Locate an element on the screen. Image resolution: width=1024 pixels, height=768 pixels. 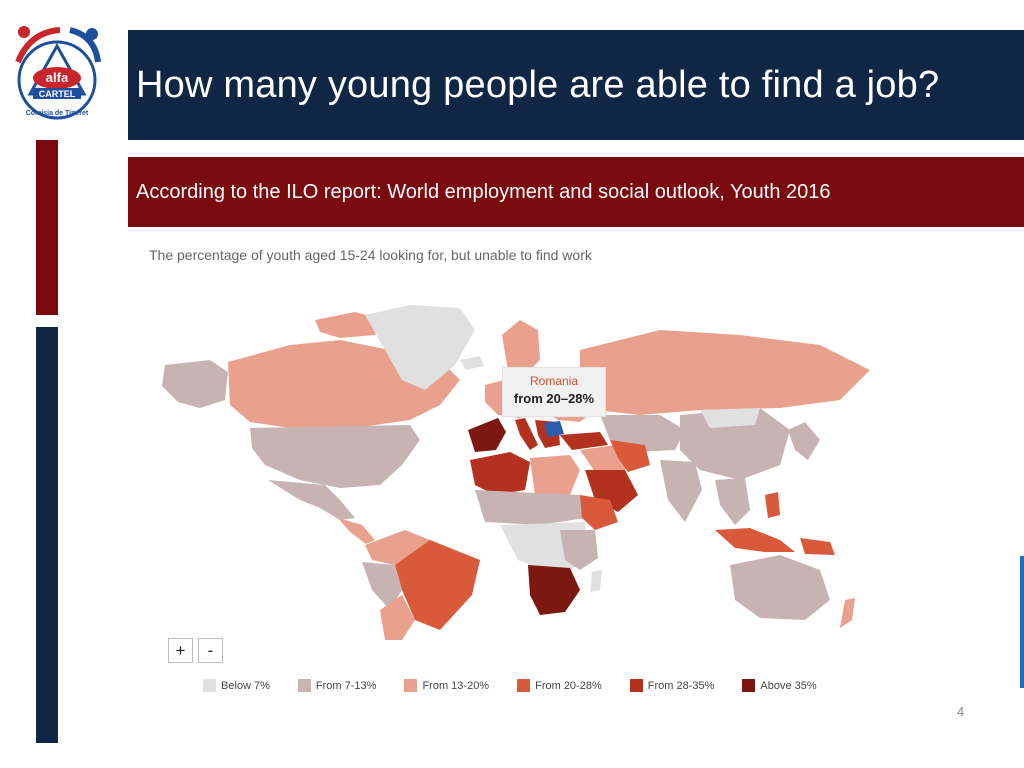
map-region-papua is located at coordinates (817, 546).